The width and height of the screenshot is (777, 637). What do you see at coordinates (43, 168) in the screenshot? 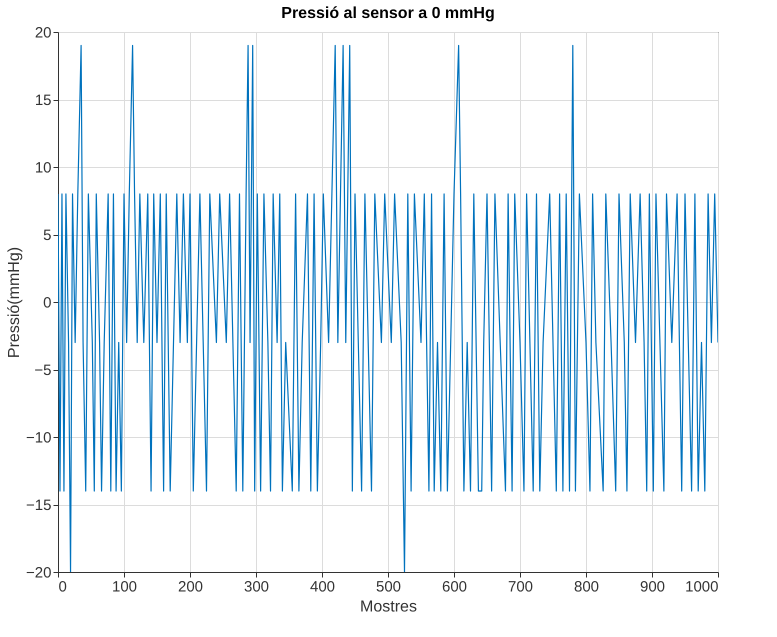
I see `y-tick-label: 10` at bounding box center [43, 168].